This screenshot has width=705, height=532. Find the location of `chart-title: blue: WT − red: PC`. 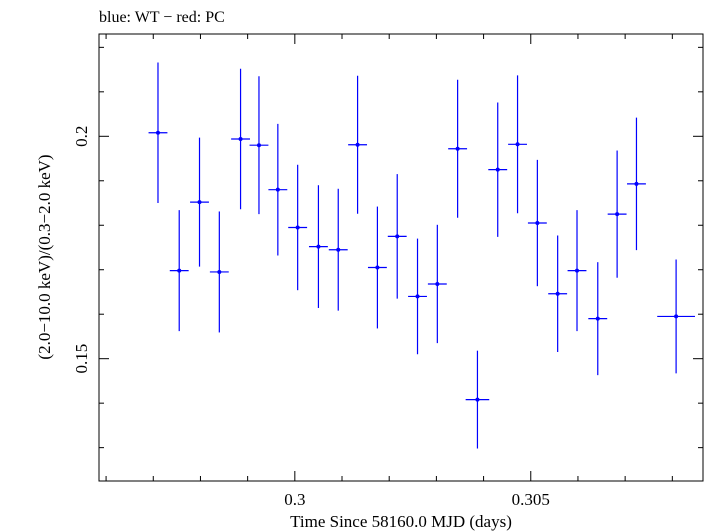

chart-title: blue: WT − red: PC is located at coordinates (162, 17).